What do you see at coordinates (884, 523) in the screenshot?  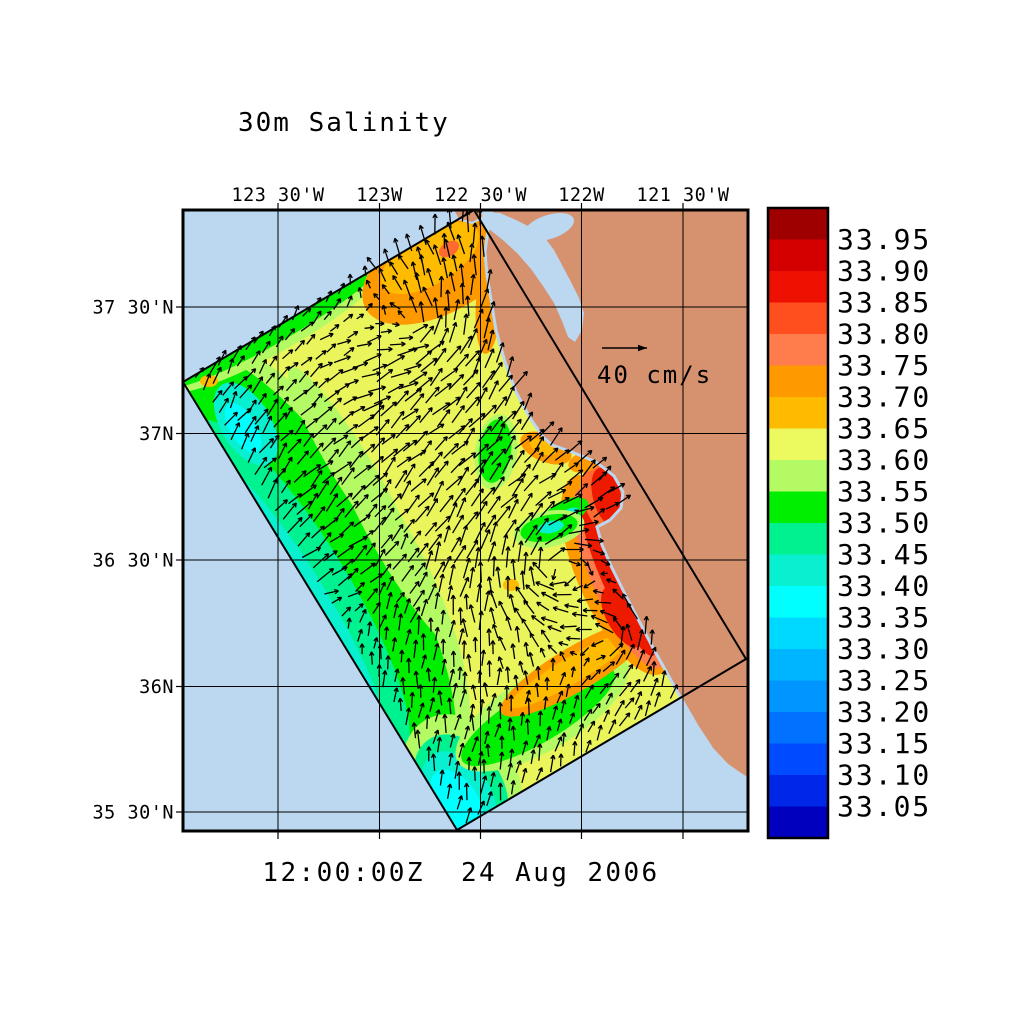 I see `colorbar-tick-label: 33.50` at bounding box center [884, 523].